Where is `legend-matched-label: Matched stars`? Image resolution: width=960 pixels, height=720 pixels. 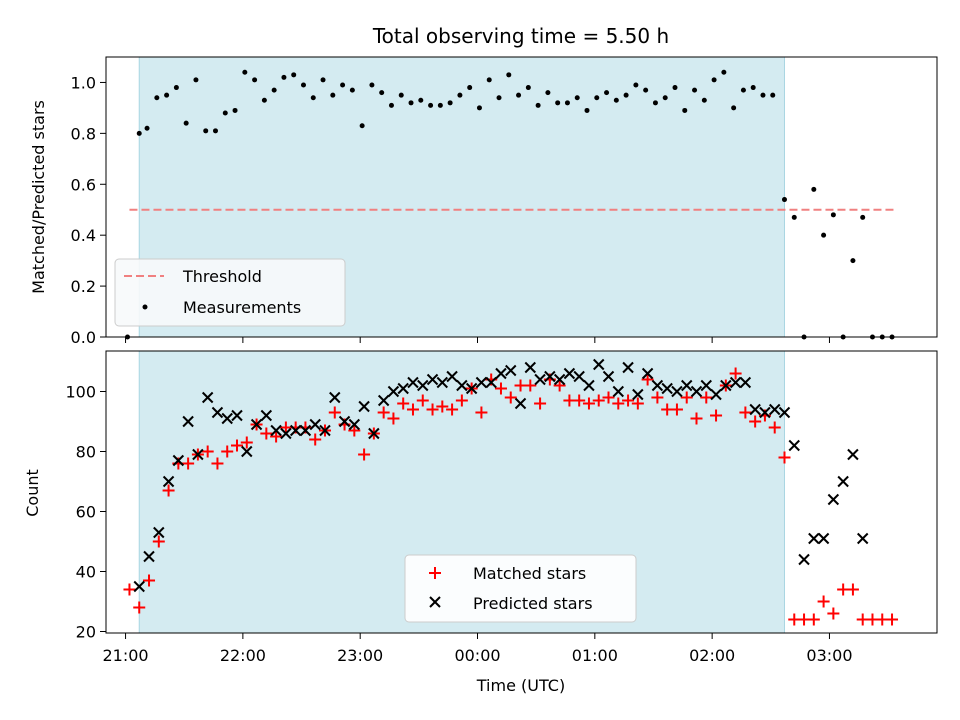
legend-matched-label: Matched stars is located at coordinates (529, 573).